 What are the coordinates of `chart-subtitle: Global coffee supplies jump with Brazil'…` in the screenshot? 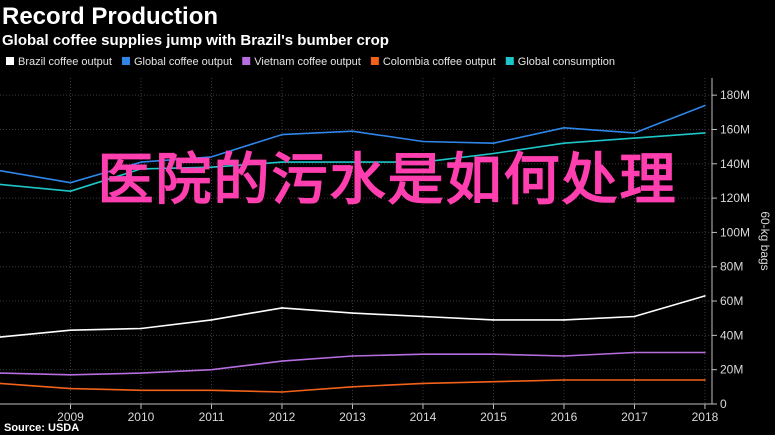 It's located at (195, 40).